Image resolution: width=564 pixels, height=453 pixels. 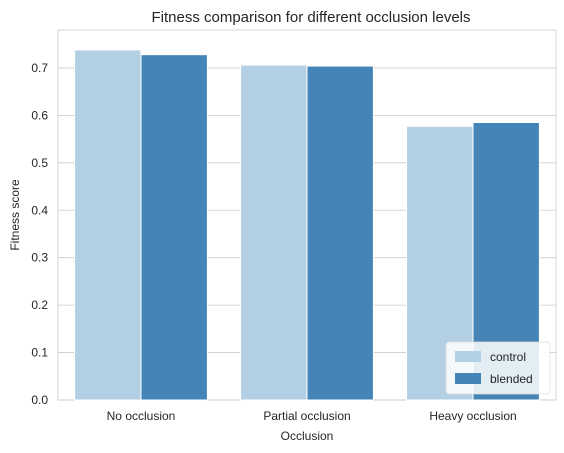 I want to click on y-tick-label: 0.5, so click(x=39, y=163).